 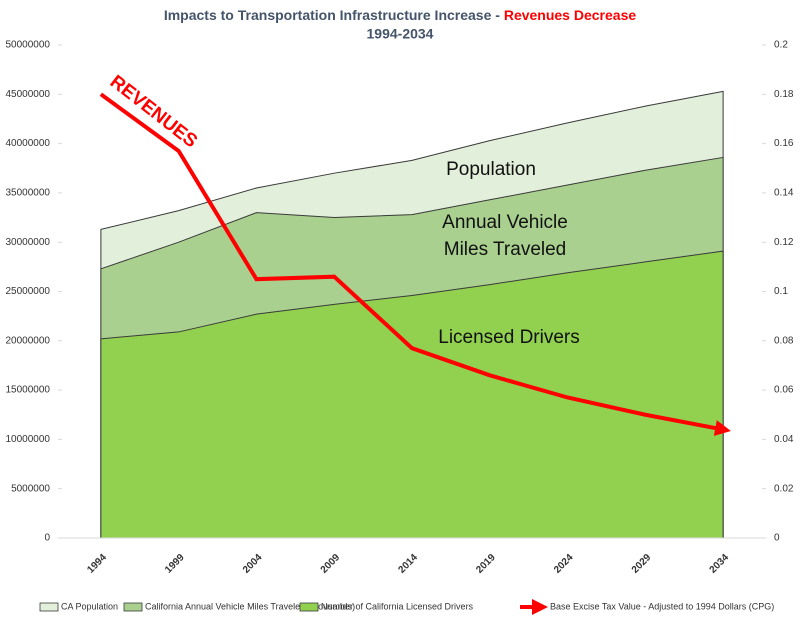 I want to click on x-tick-label: 1994, so click(x=97, y=564).